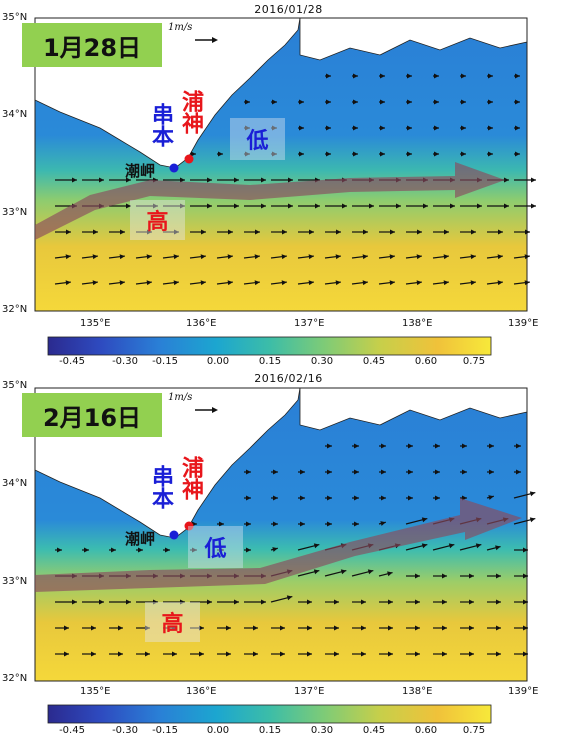 Image resolution: width=577 pixels, height=740 pixels. Describe the element at coordinates (92, 45) in the screenshot. I see `date-badge: 1月28日` at that location.